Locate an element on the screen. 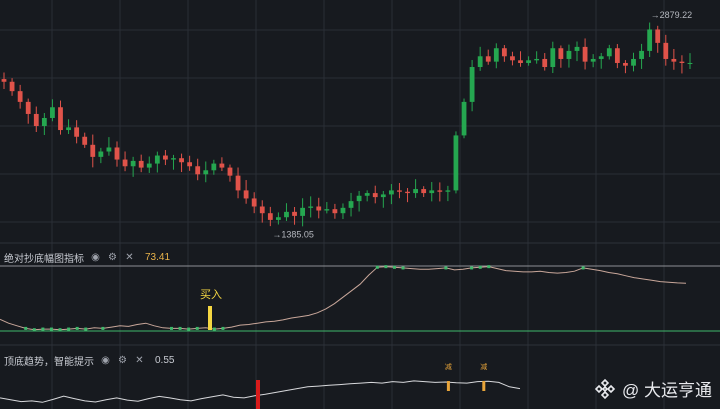 This screenshot has height=409, width=720. buy-signal-label: 买入 is located at coordinates (211, 294).